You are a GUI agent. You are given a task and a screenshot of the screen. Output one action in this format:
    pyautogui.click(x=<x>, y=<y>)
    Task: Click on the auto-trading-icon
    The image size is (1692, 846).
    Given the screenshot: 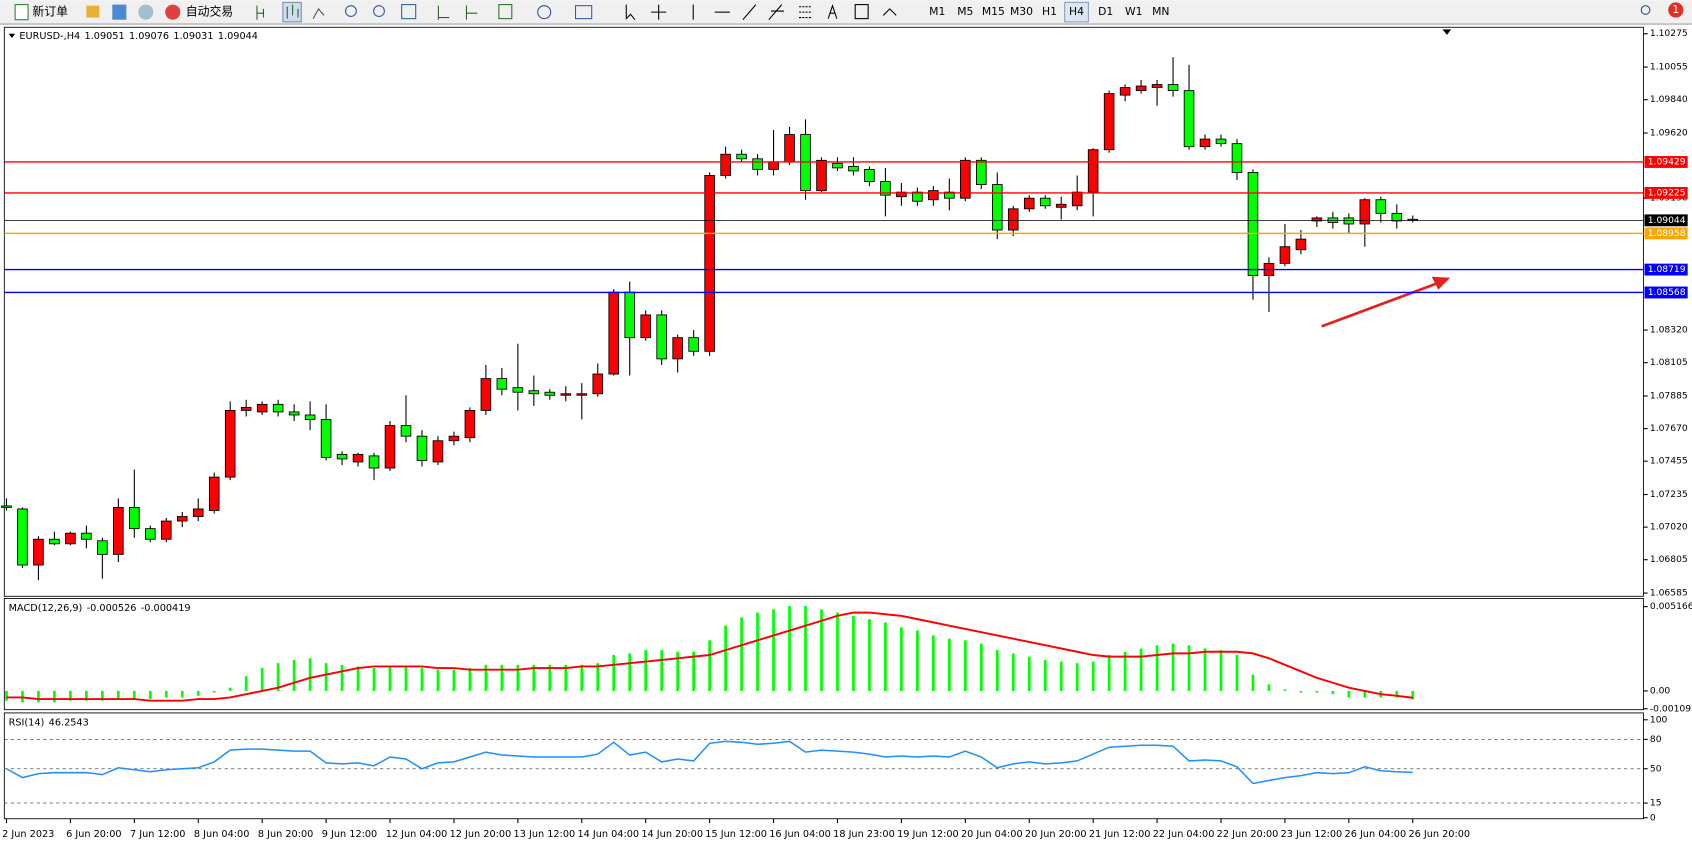 What is the action you would take?
    pyautogui.click(x=173, y=12)
    